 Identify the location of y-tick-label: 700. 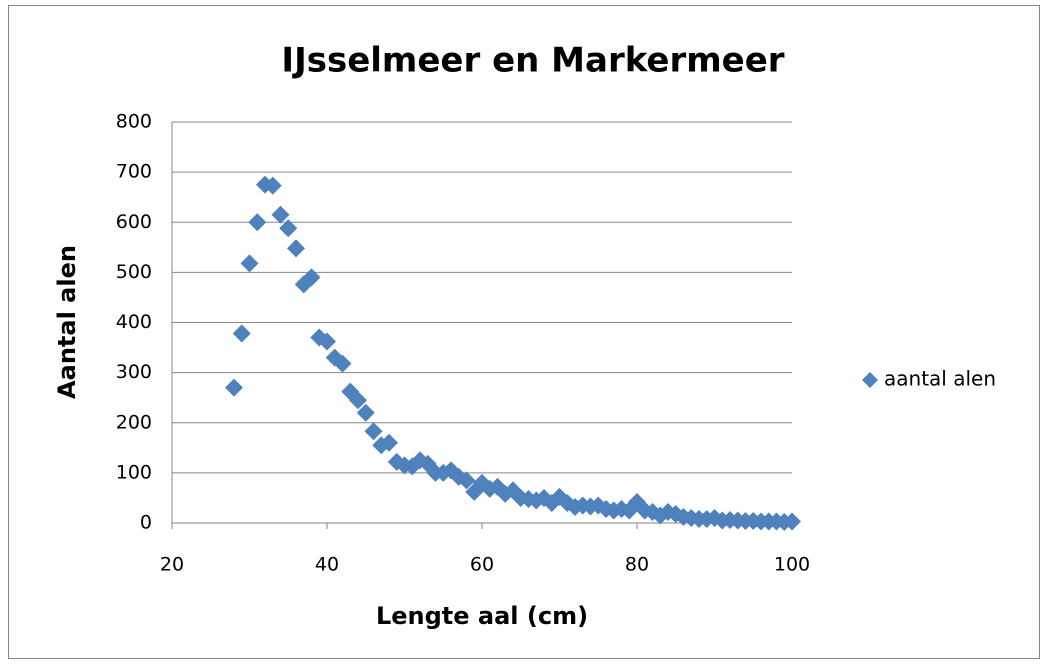
(134, 172).